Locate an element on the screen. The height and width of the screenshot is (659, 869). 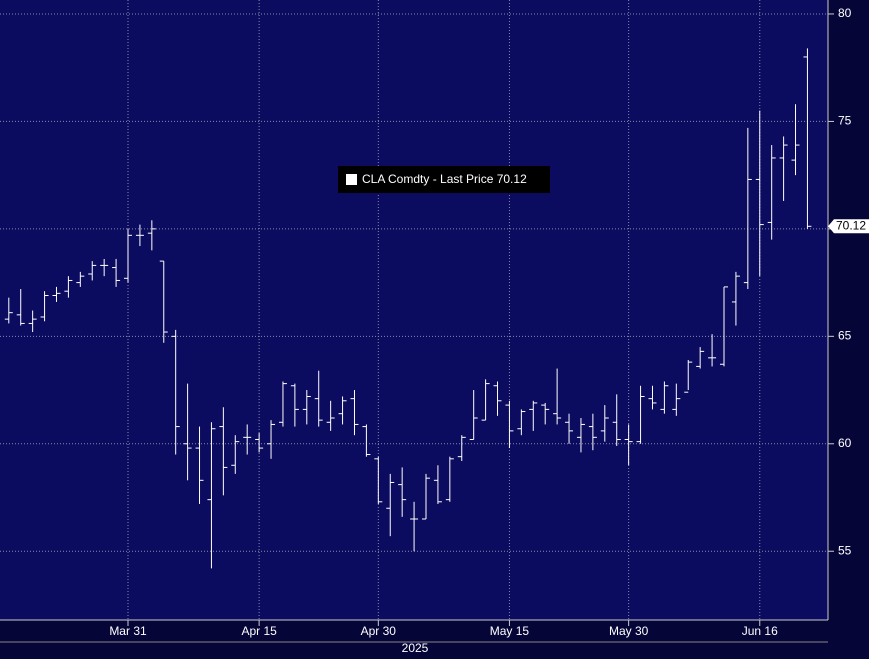
legend: CLA Comdty - Last Price 70.12 is located at coordinates (444, 179).